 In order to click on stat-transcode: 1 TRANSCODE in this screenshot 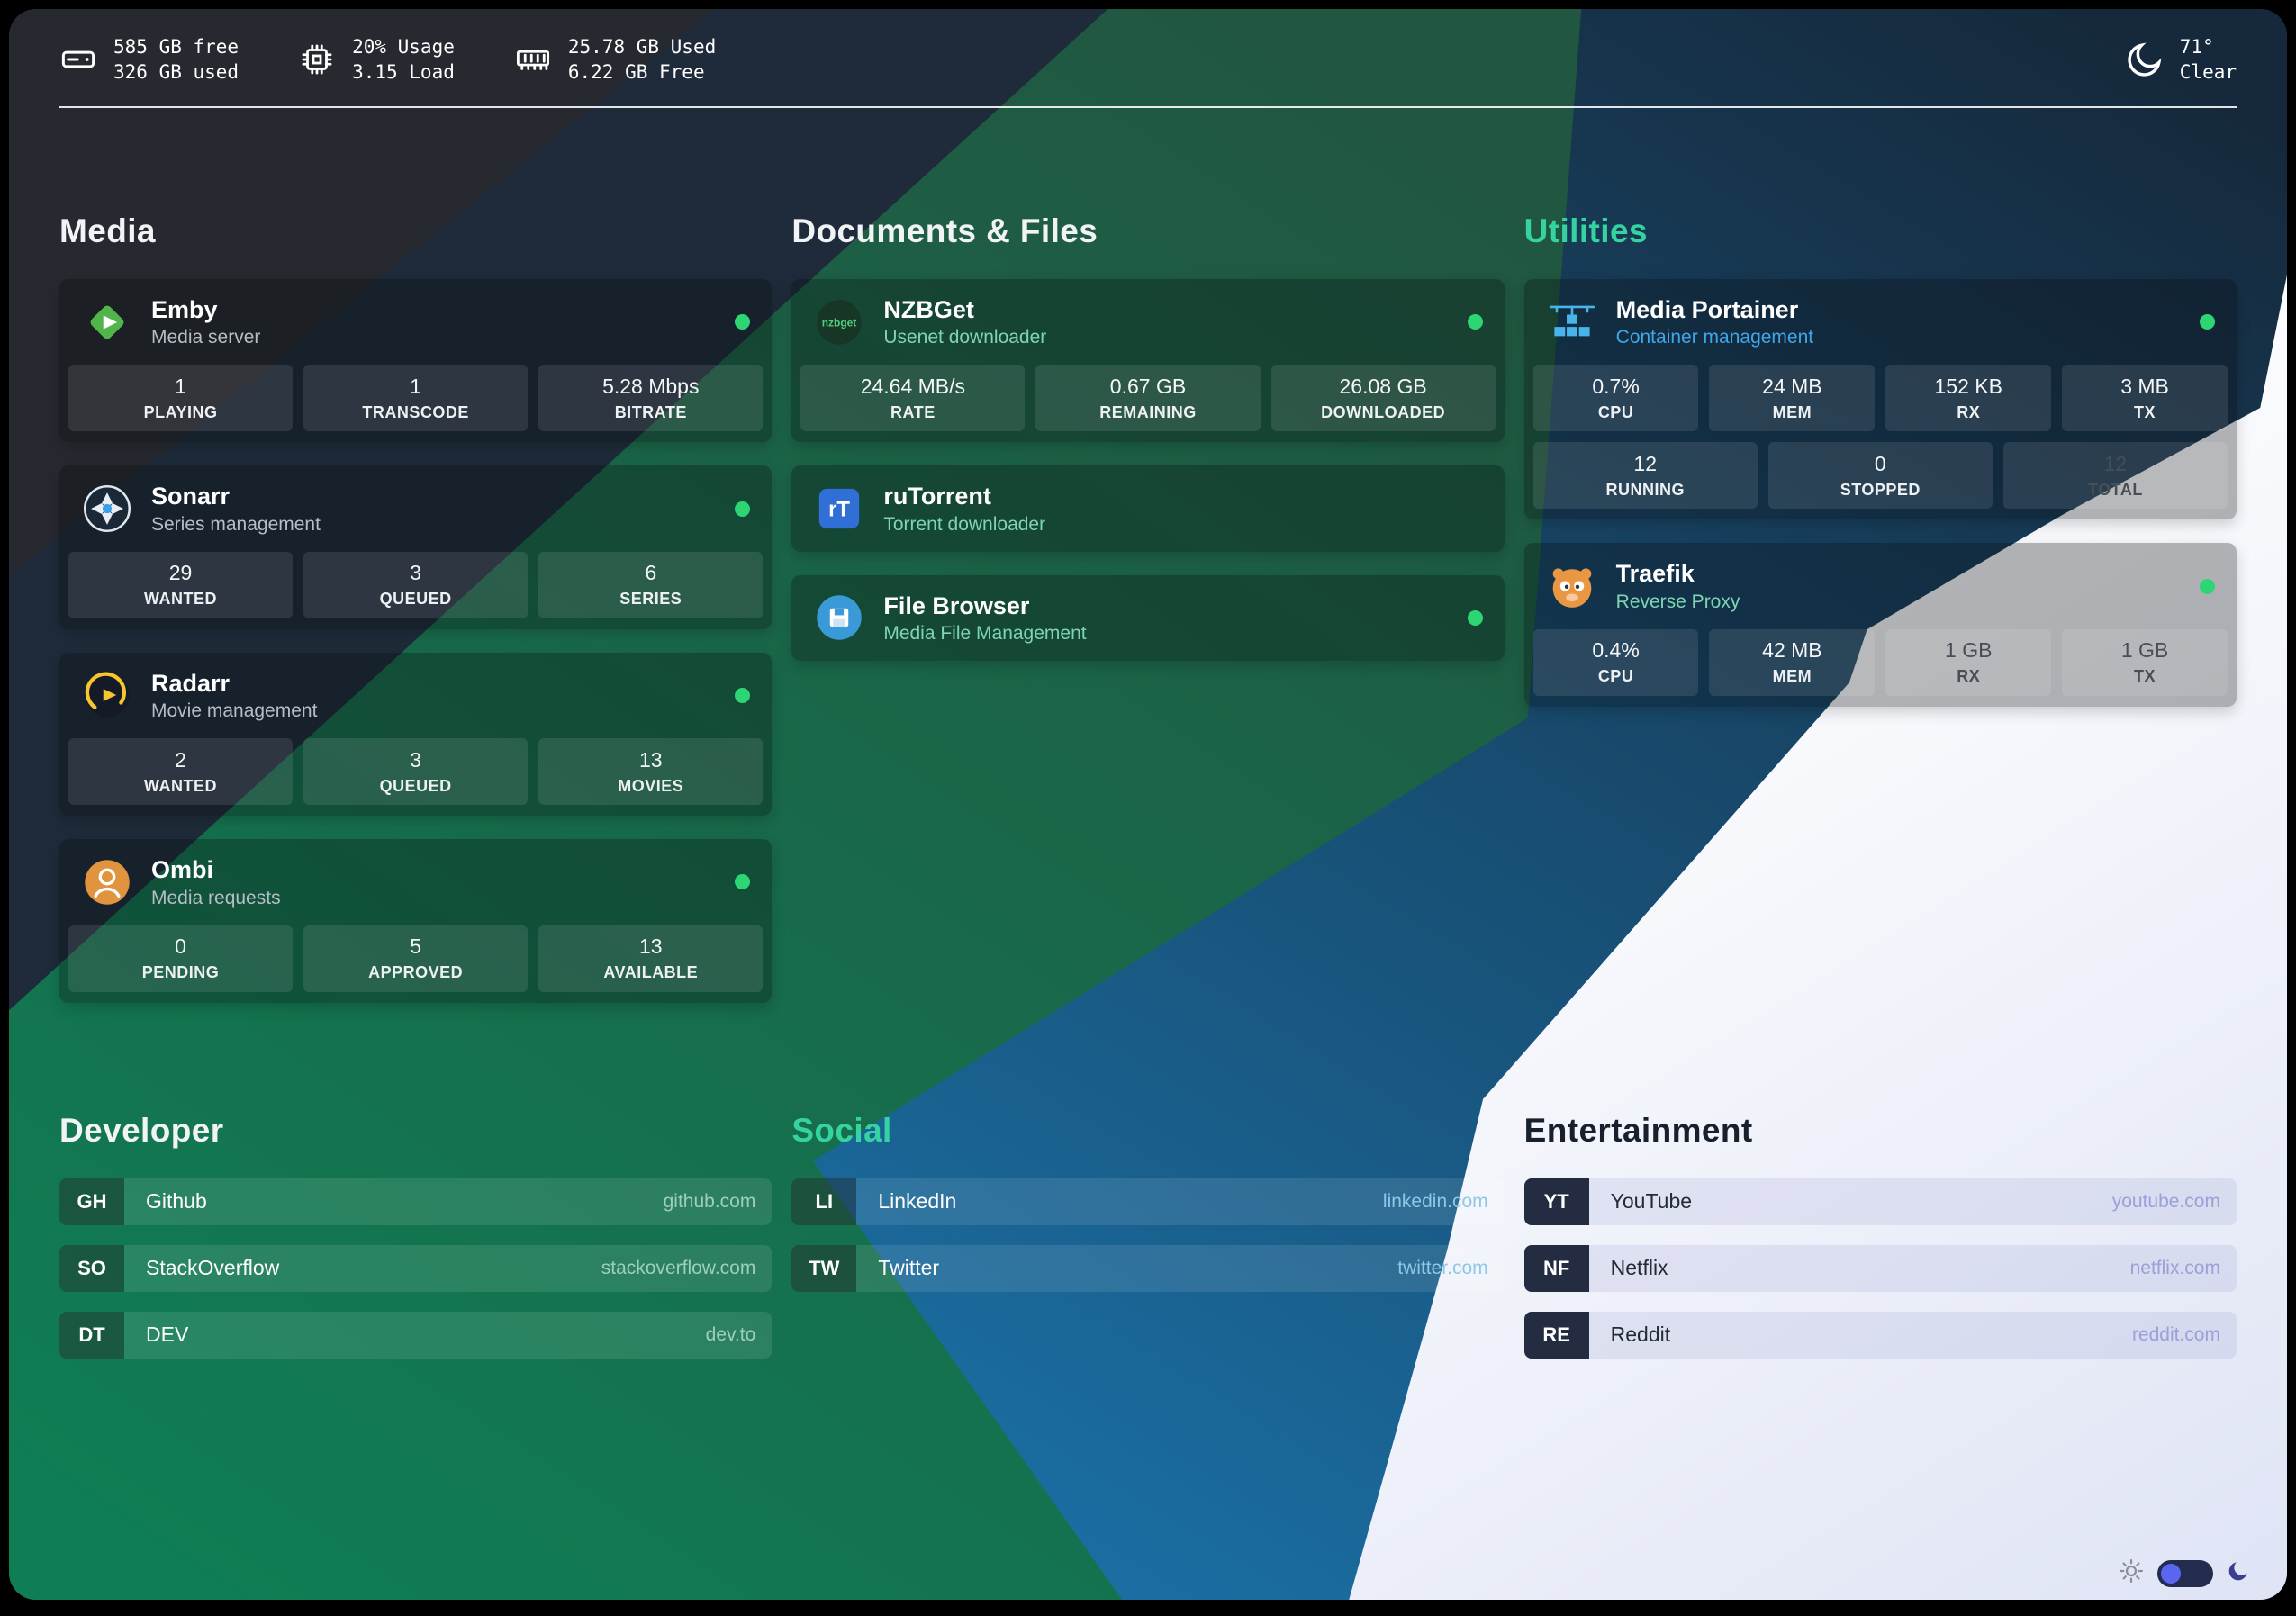, I will do `click(416, 398)`.